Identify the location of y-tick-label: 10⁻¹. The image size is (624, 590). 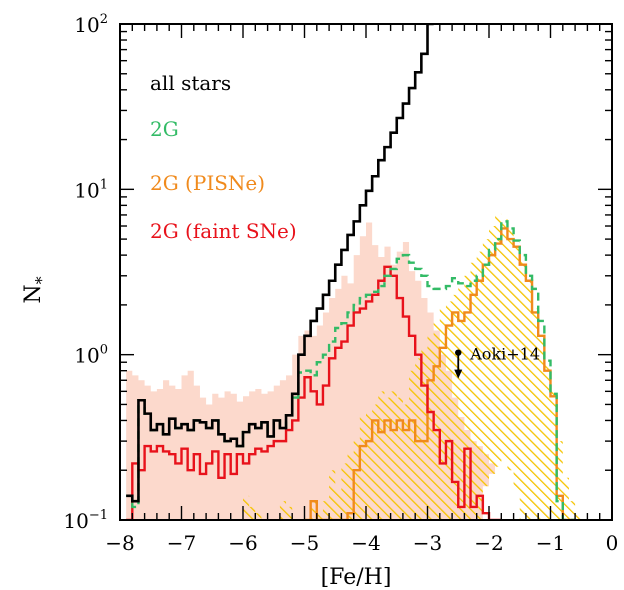
(85, 520).